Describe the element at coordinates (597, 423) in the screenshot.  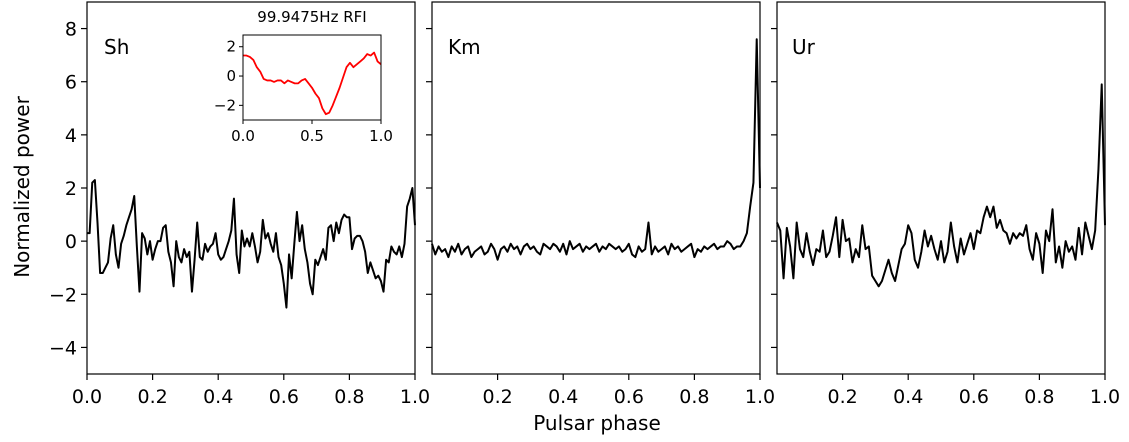
I see `x-axis-label: Pulsar phase` at that location.